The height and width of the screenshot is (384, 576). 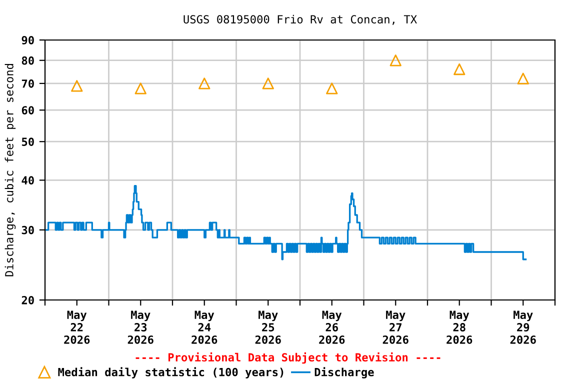 I want to click on y-tick-label: 70, so click(x=28, y=83).